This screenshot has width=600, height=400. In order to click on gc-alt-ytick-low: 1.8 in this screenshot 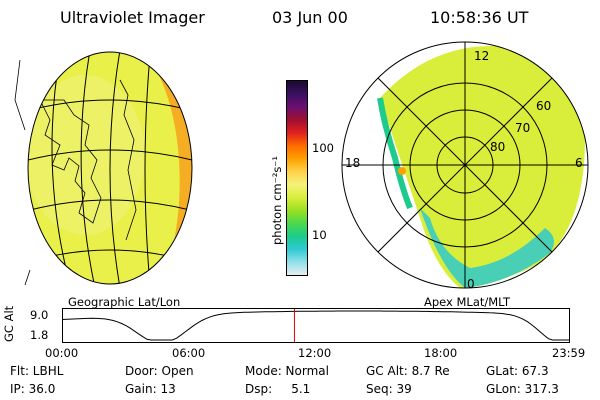, I will do `click(39, 335)`.